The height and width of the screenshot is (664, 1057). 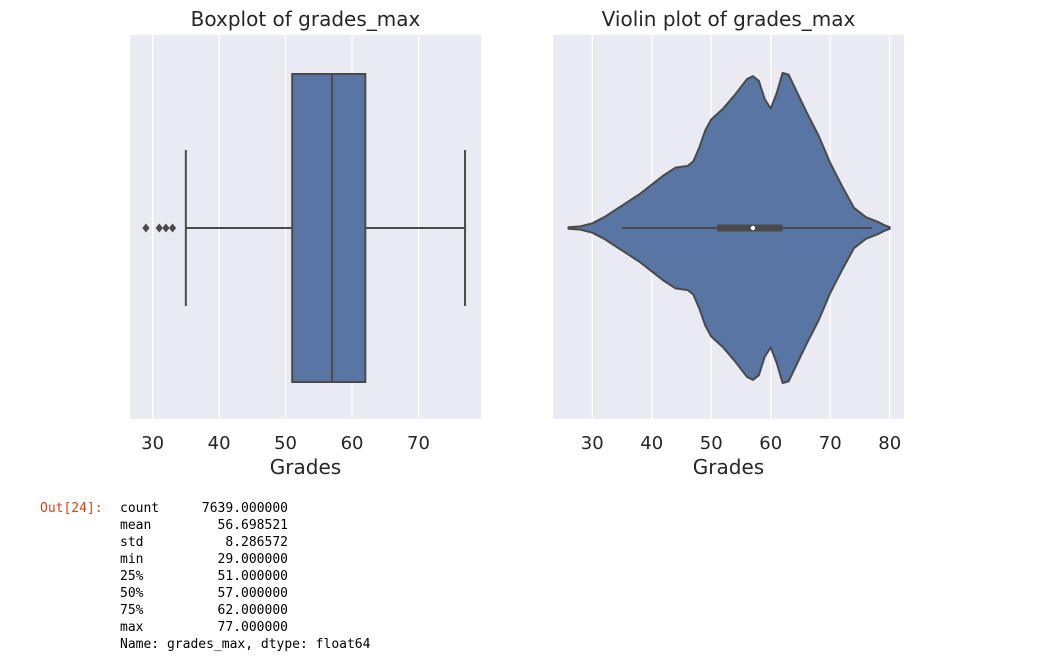 I want to click on boxplot-tick-label: 60, so click(x=352, y=443).